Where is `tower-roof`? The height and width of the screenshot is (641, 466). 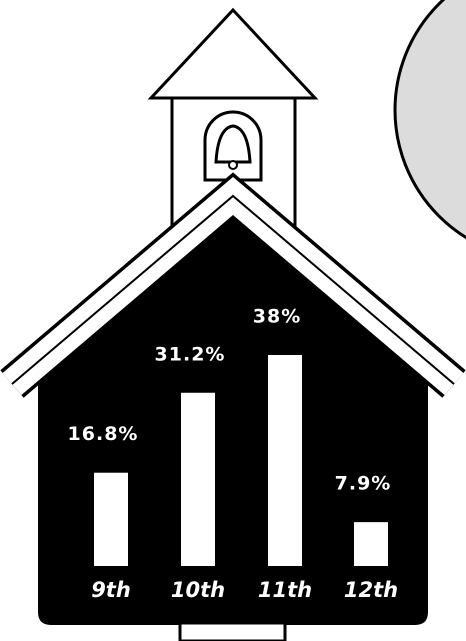
tower-roof is located at coordinates (233, 53).